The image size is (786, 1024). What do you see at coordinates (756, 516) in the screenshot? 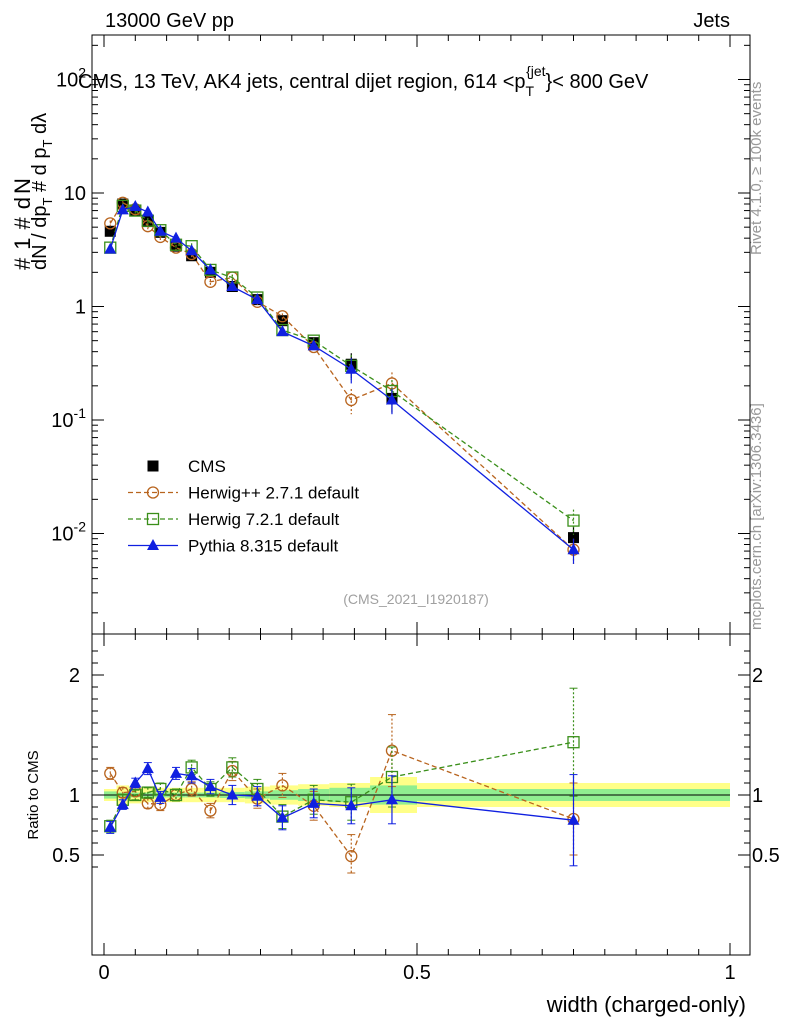
I see `mcplots-label: mcplots.cern.ch [arXiv:1306.3436]` at bounding box center [756, 516].